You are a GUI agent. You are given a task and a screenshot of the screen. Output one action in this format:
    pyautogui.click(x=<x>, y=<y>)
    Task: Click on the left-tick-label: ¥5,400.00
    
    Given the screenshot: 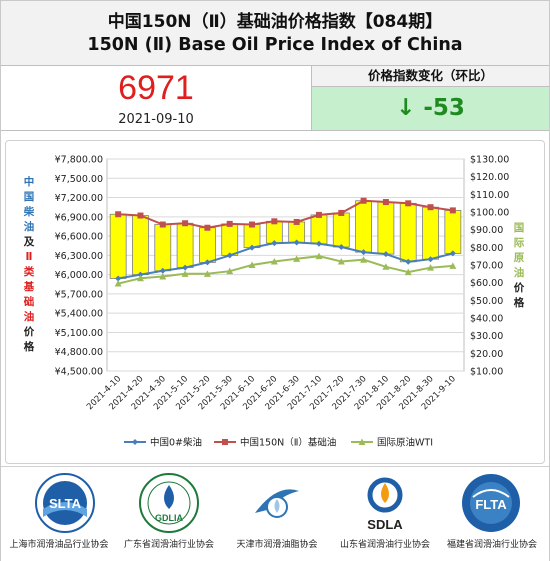 What is the action you would take?
    pyautogui.click(x=79, y=314)
    